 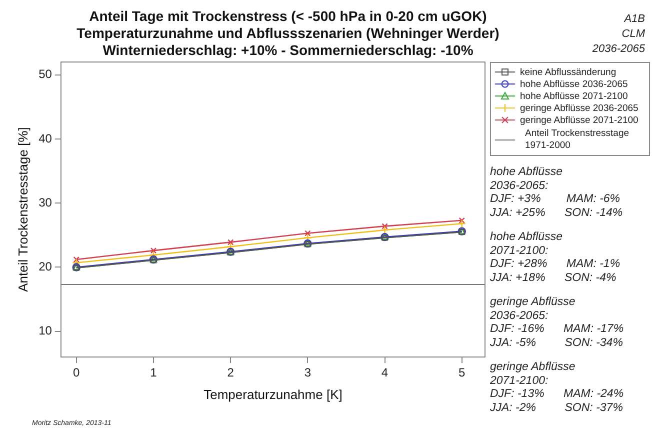 What do you see at coordinates (632, 34) in the screenshot?
I see `text: CLM` at bounding box center [632, 34].